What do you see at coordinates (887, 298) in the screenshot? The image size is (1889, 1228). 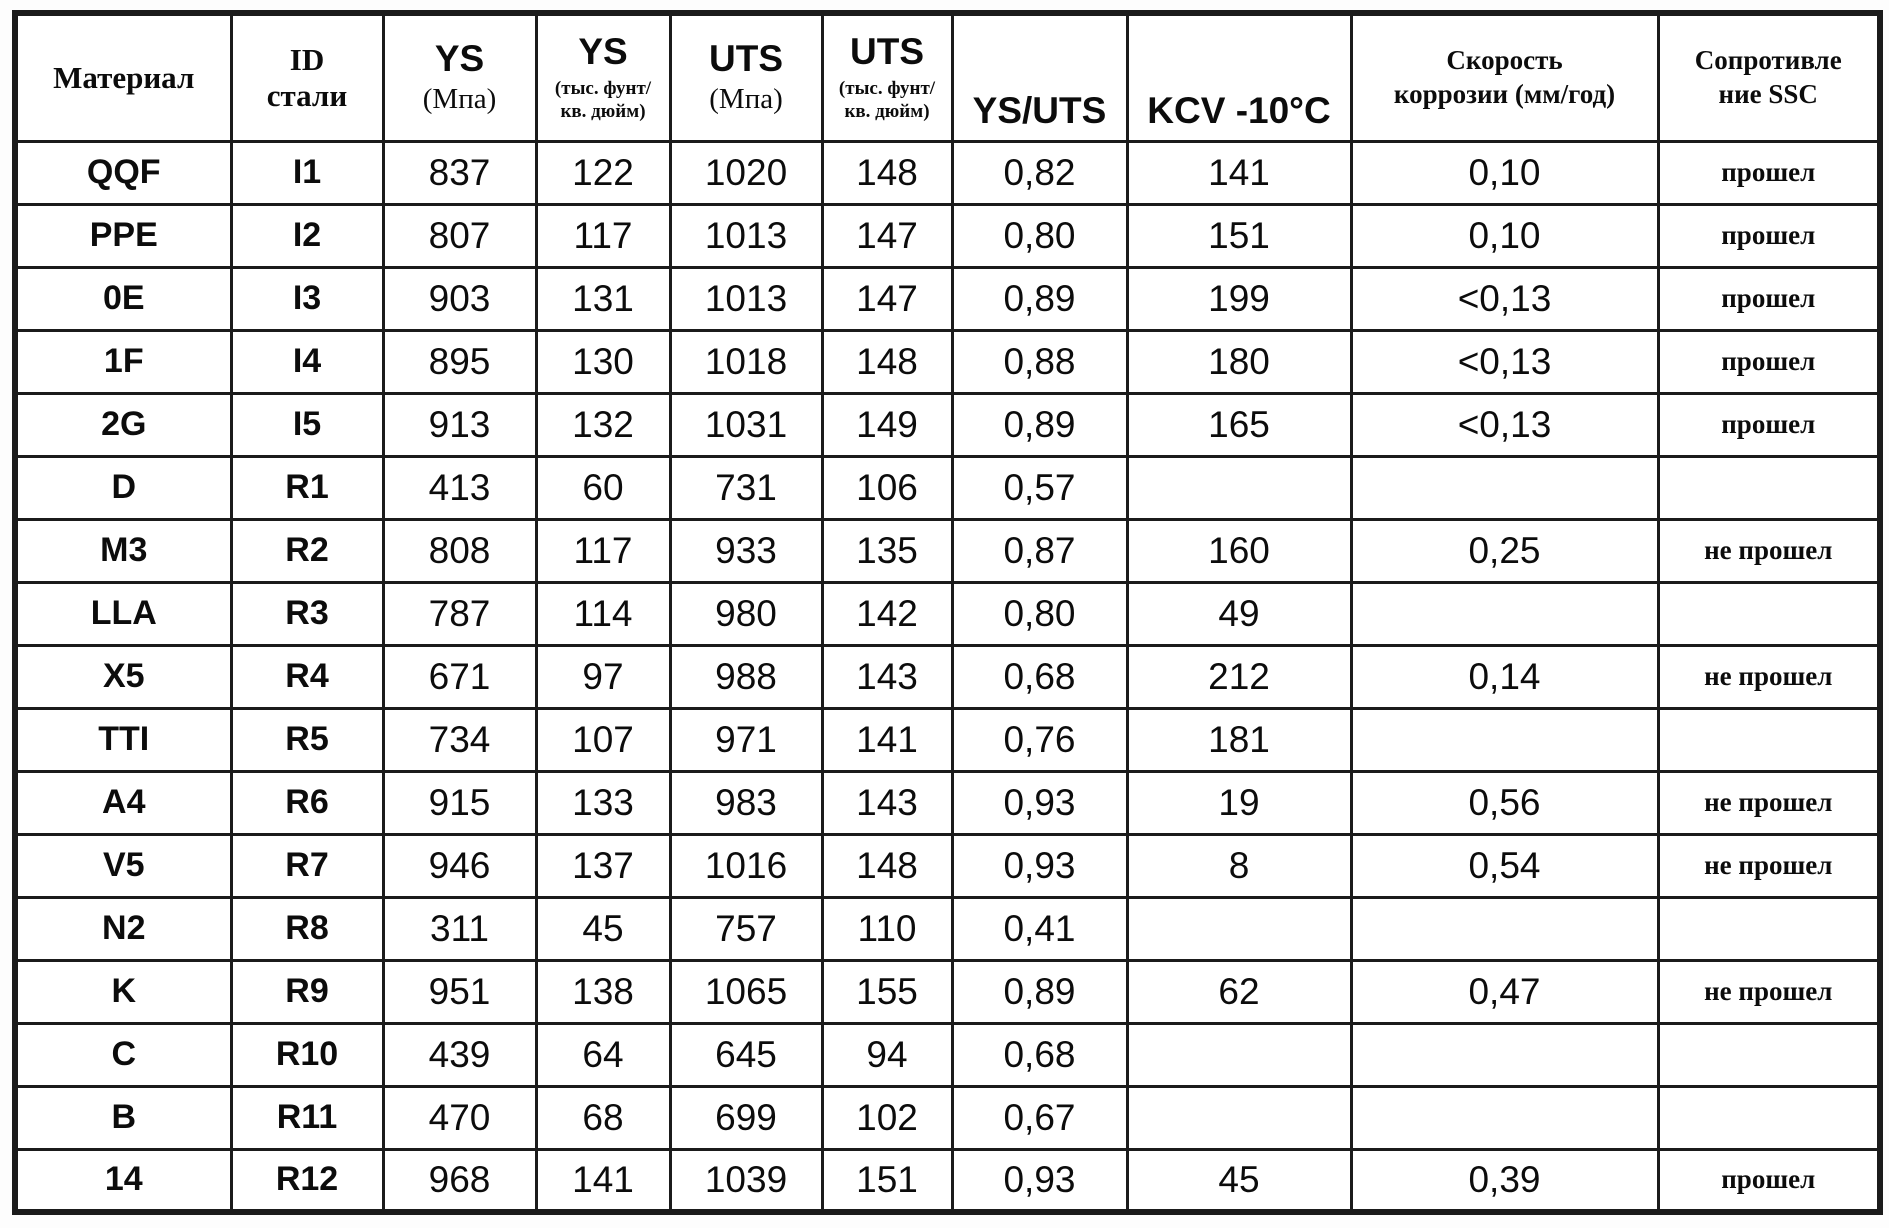 I see `cell-uts-ksi: 147` at bounding box center [887, 298].